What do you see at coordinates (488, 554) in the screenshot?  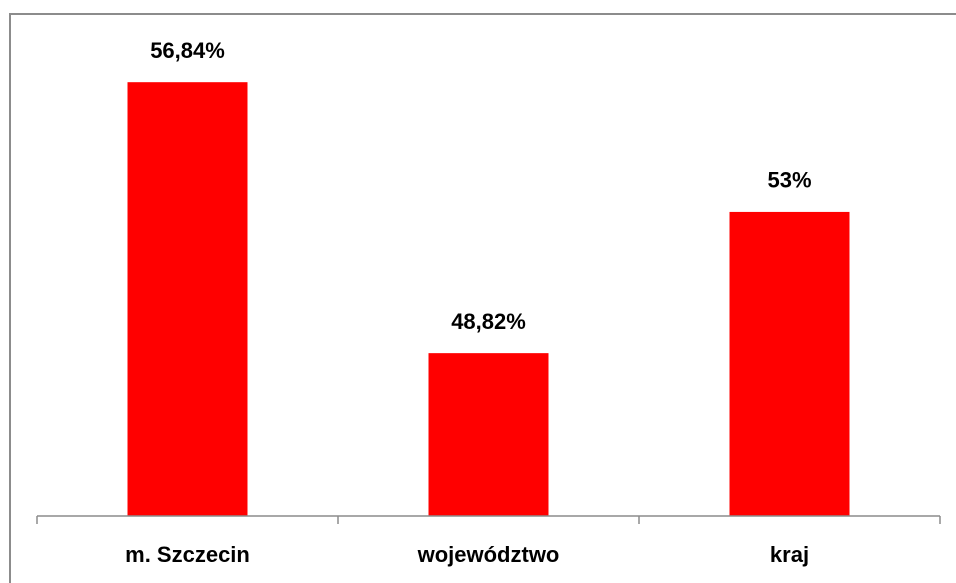 I see `x-tick-label: województwo` at bounding box center [488, 554].